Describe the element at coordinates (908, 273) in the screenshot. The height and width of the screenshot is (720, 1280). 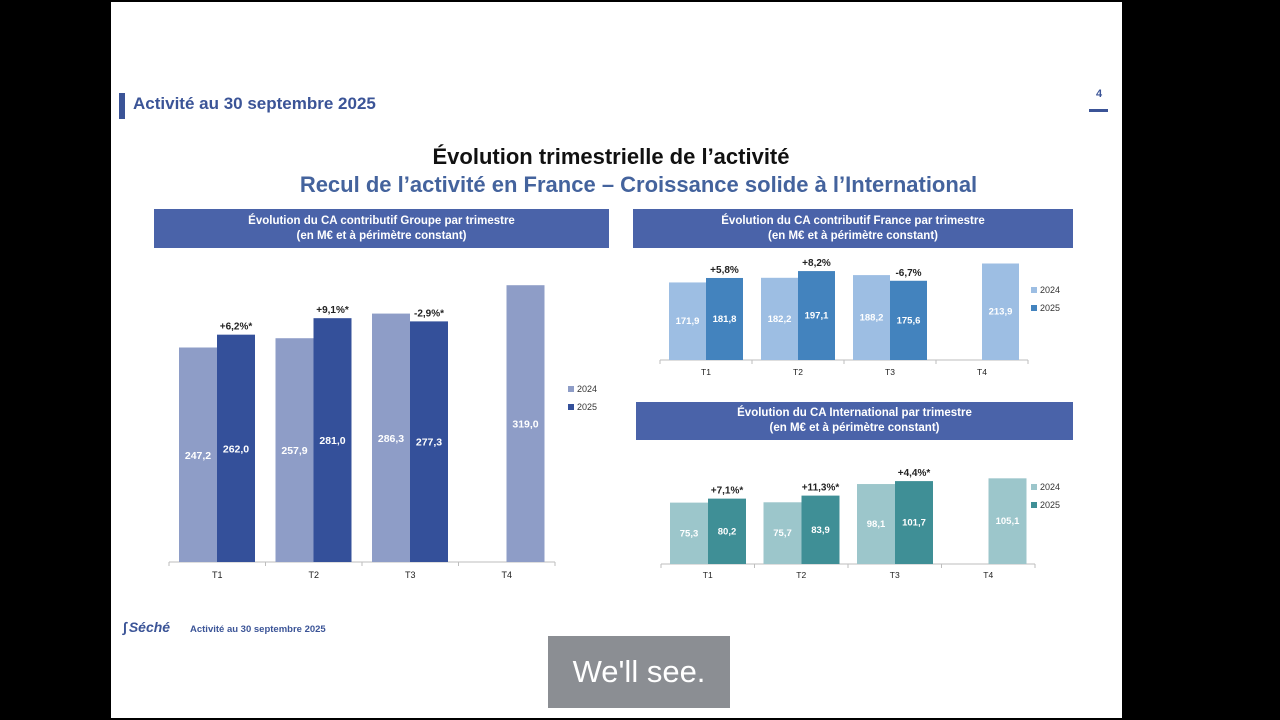
I see `france-growth-annotation: -6,7%` at that location.